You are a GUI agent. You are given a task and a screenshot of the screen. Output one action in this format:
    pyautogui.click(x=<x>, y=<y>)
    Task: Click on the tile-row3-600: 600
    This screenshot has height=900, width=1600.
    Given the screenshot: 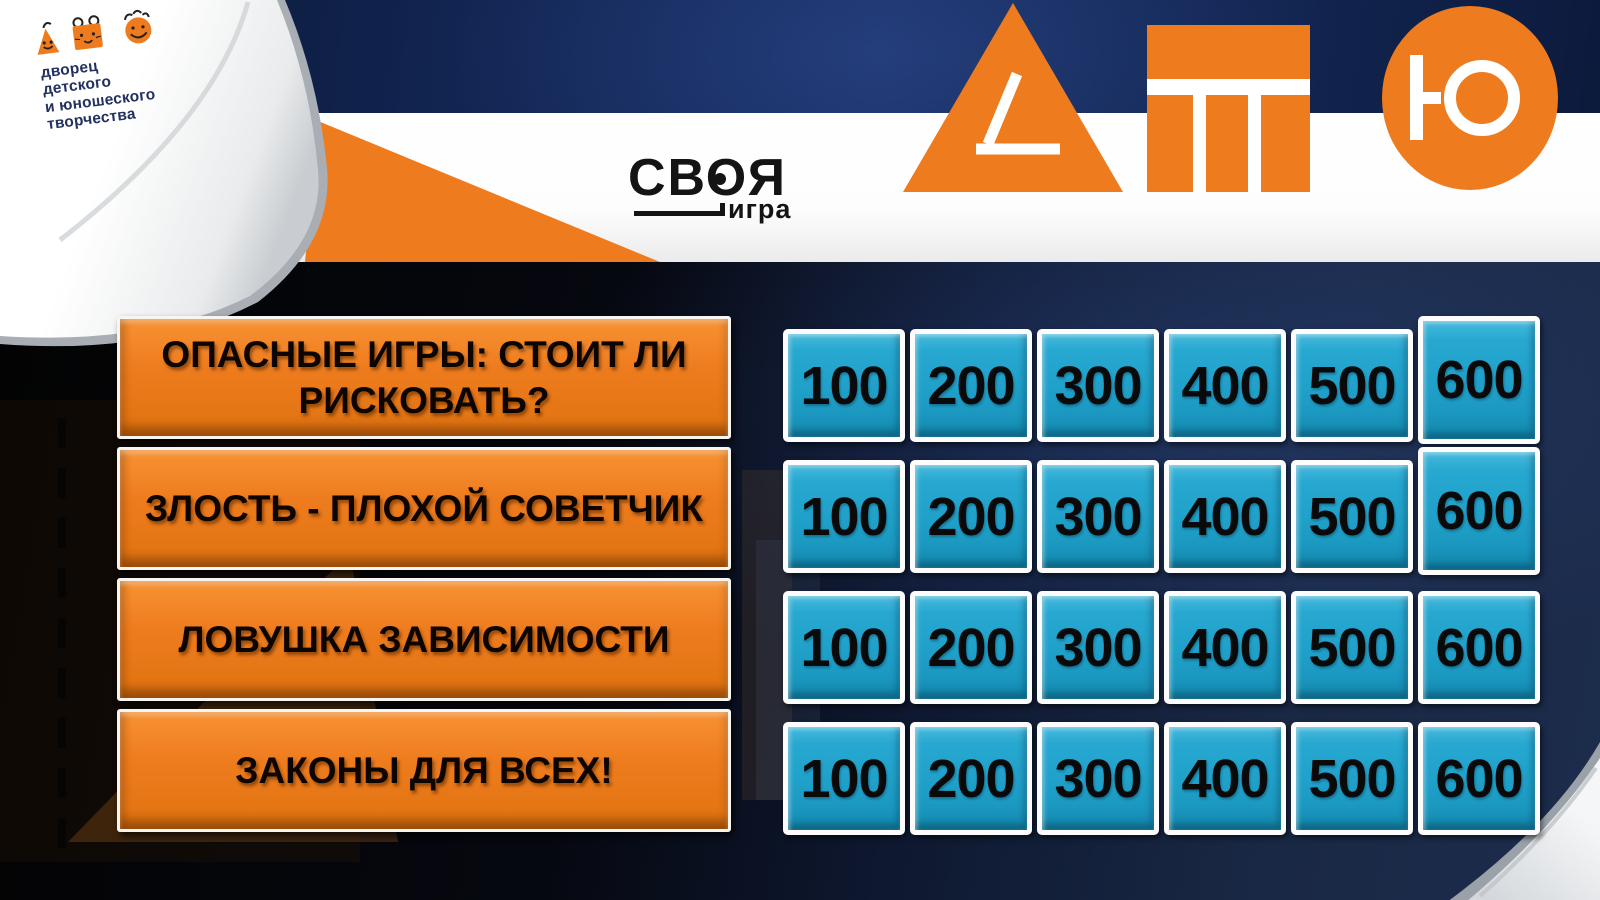 What is the action you would take?
    pyautogui.click(x=1479, y=647)
    